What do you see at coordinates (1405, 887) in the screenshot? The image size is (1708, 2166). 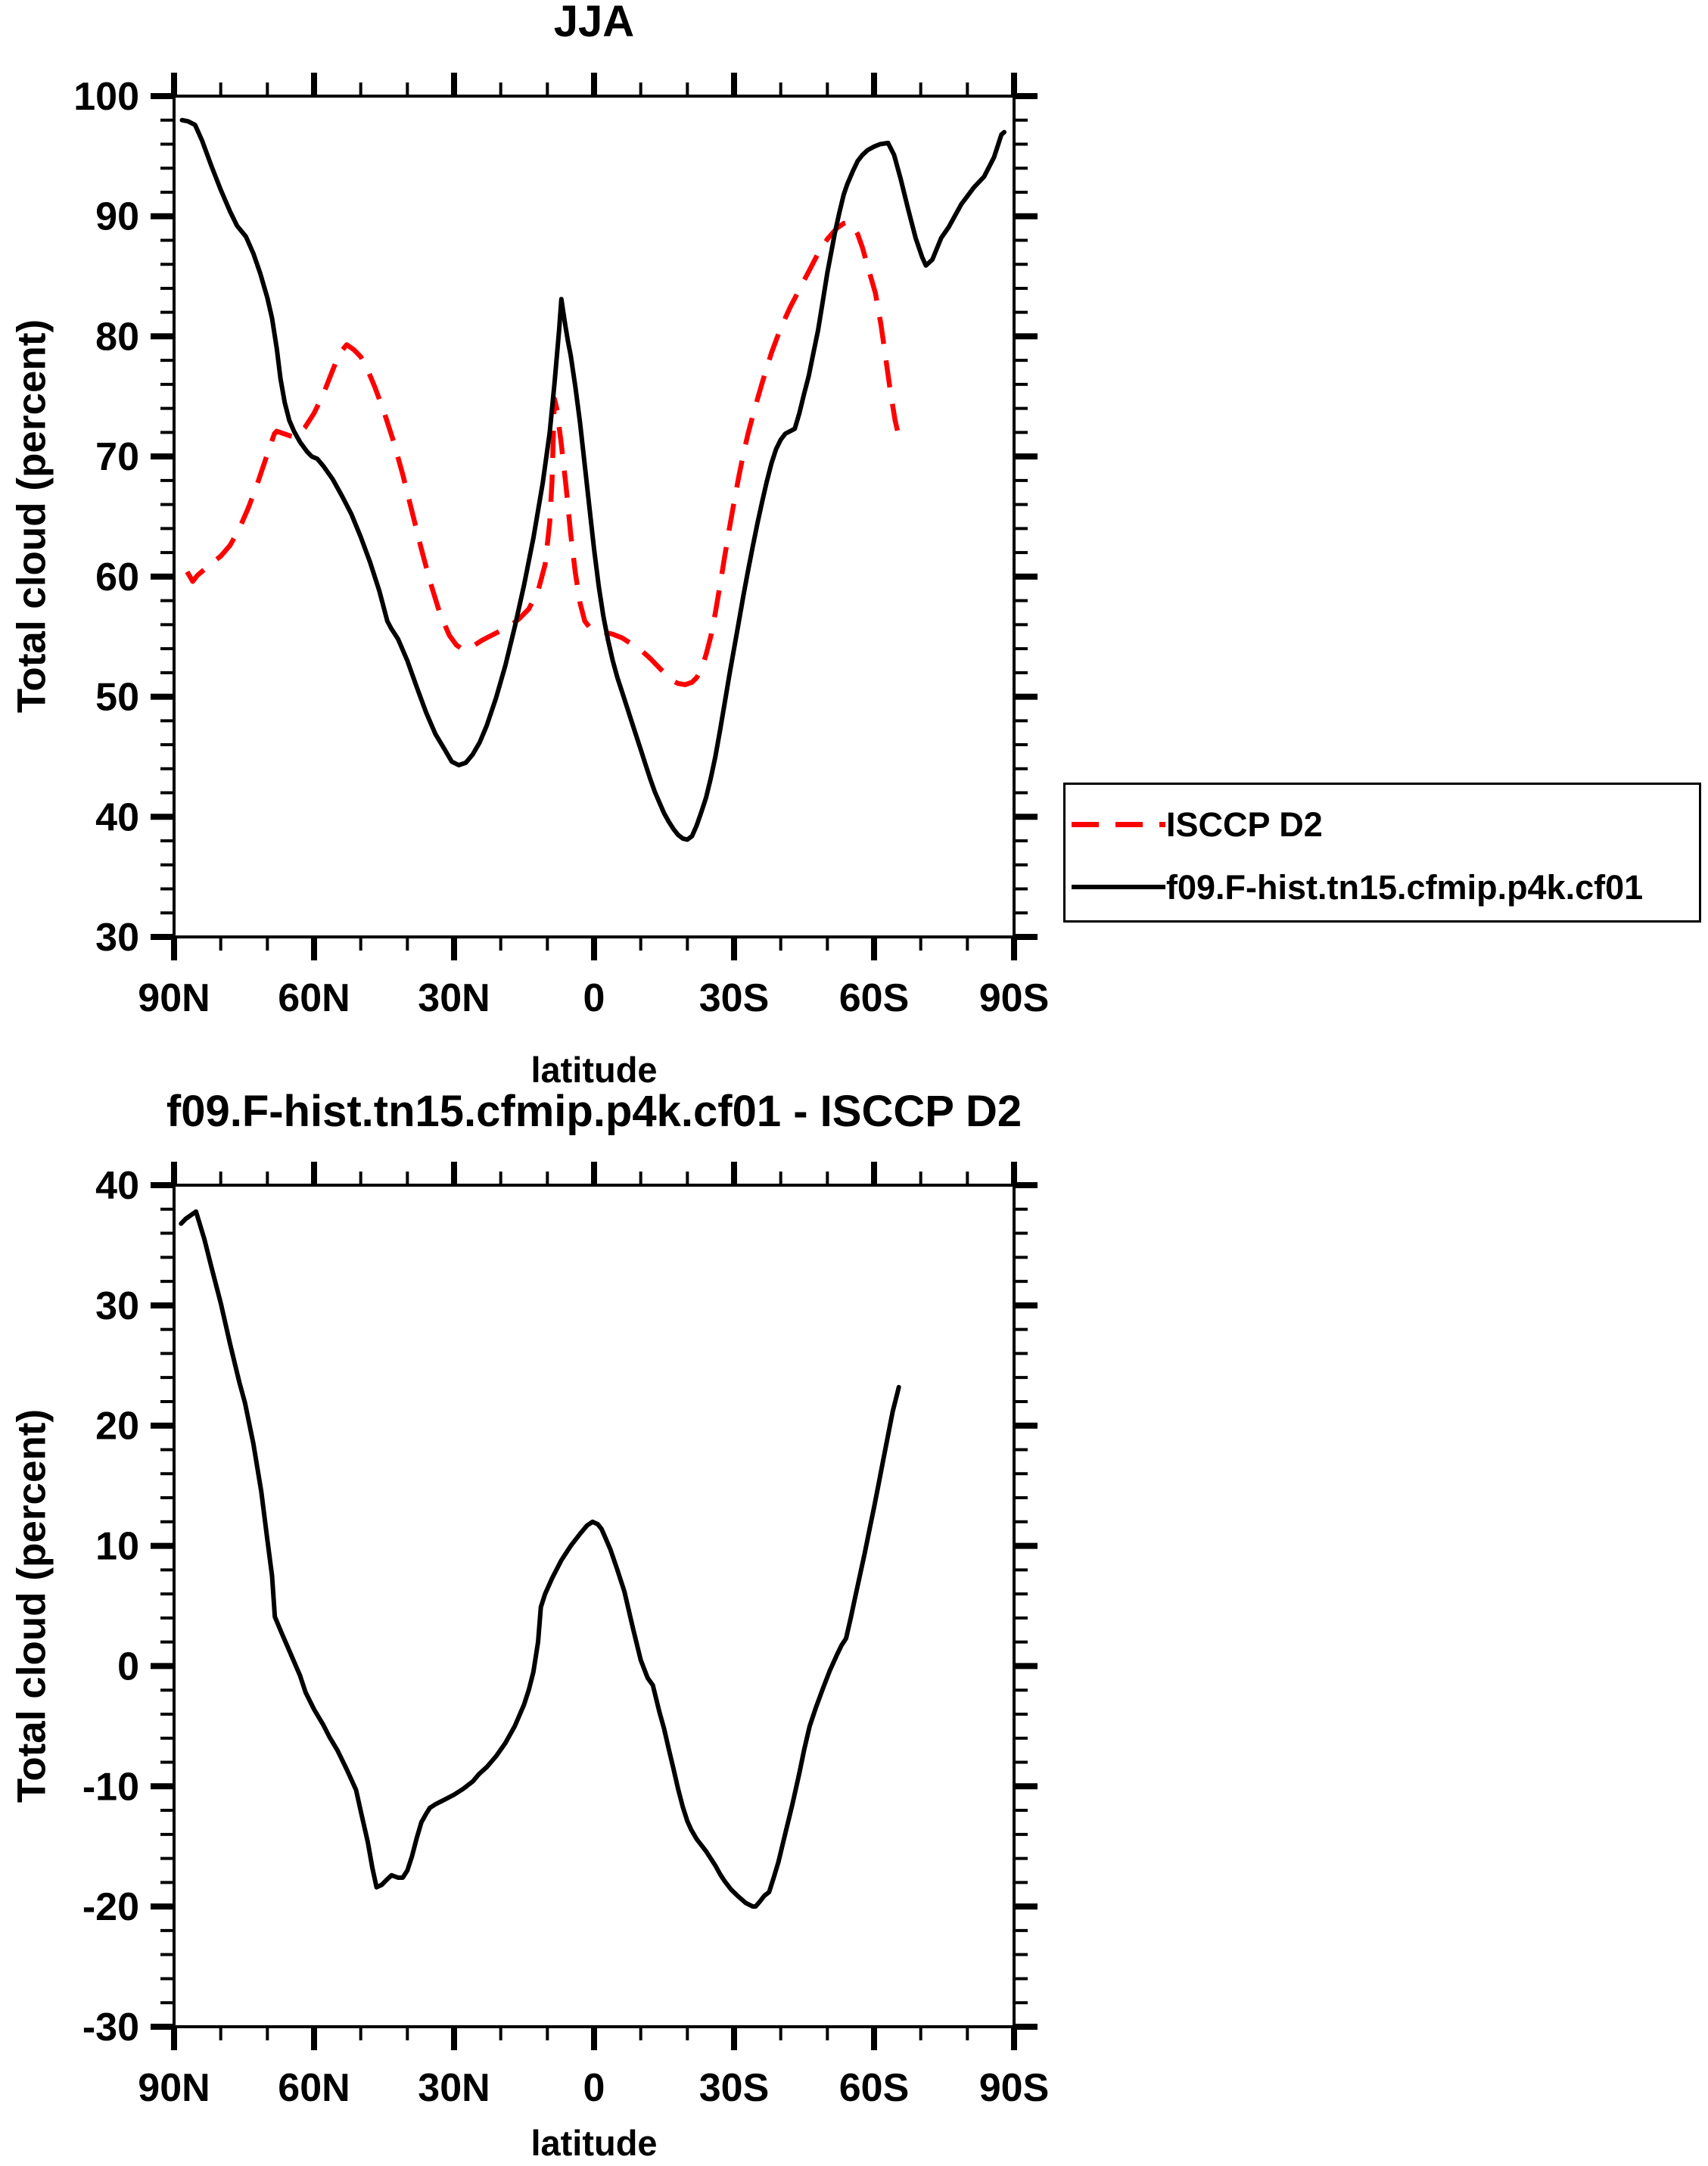 I see `legend-label-model: f09.F-hist.tn15.cfmip.p4k.cf01` at bounding box center [1405, 887].